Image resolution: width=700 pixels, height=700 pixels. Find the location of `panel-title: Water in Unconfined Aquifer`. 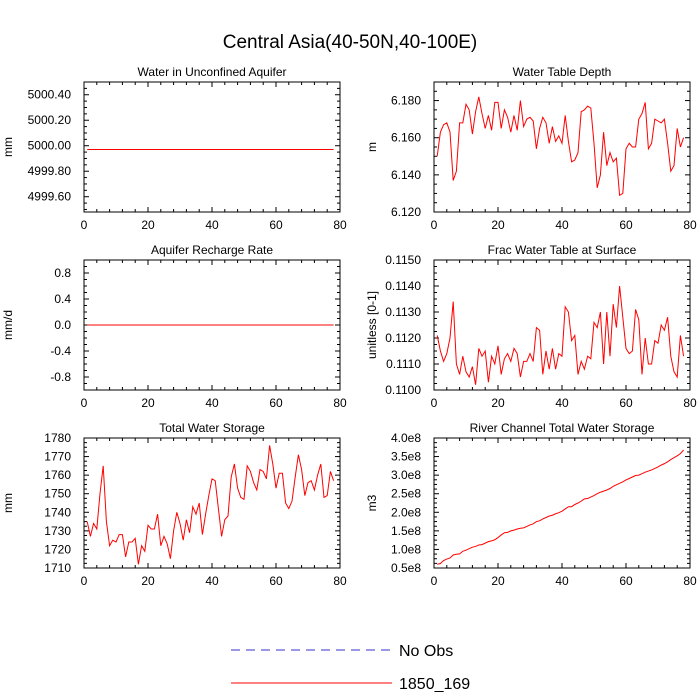

panel-title: Water in Unconfined Aquifer is located at coordinates (212, 72).